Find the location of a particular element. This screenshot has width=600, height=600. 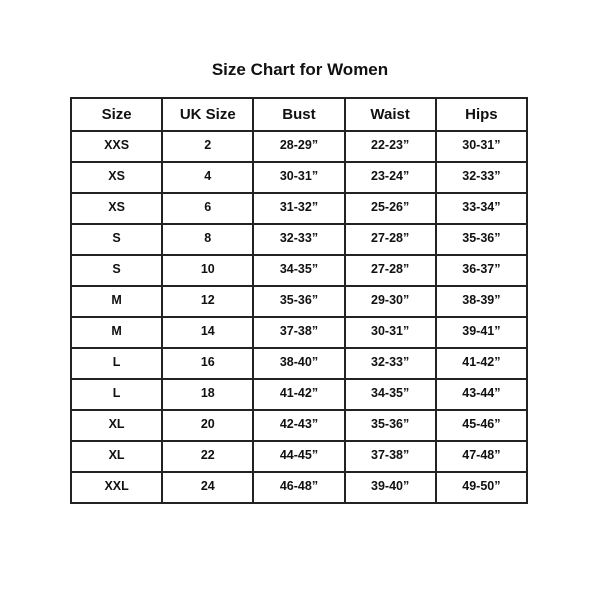

table-cell: 25-26” is located at coordinates (390, 208).